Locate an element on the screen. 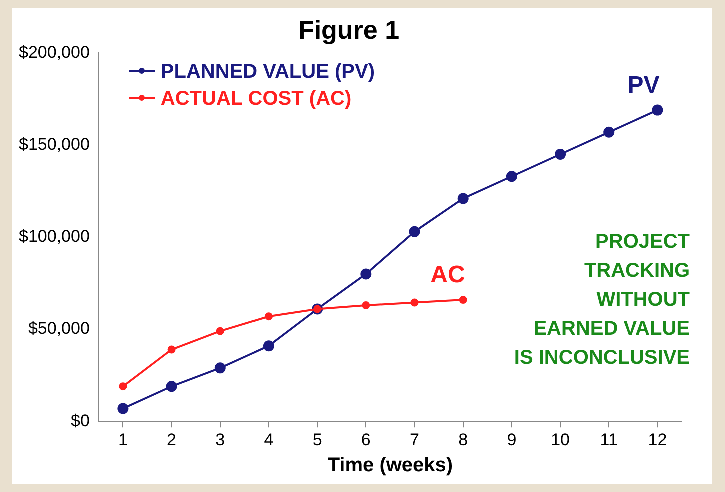 This screenshot has height=492, width=725. y-tick-label: $150,000 is located at coordinates (54, 144).